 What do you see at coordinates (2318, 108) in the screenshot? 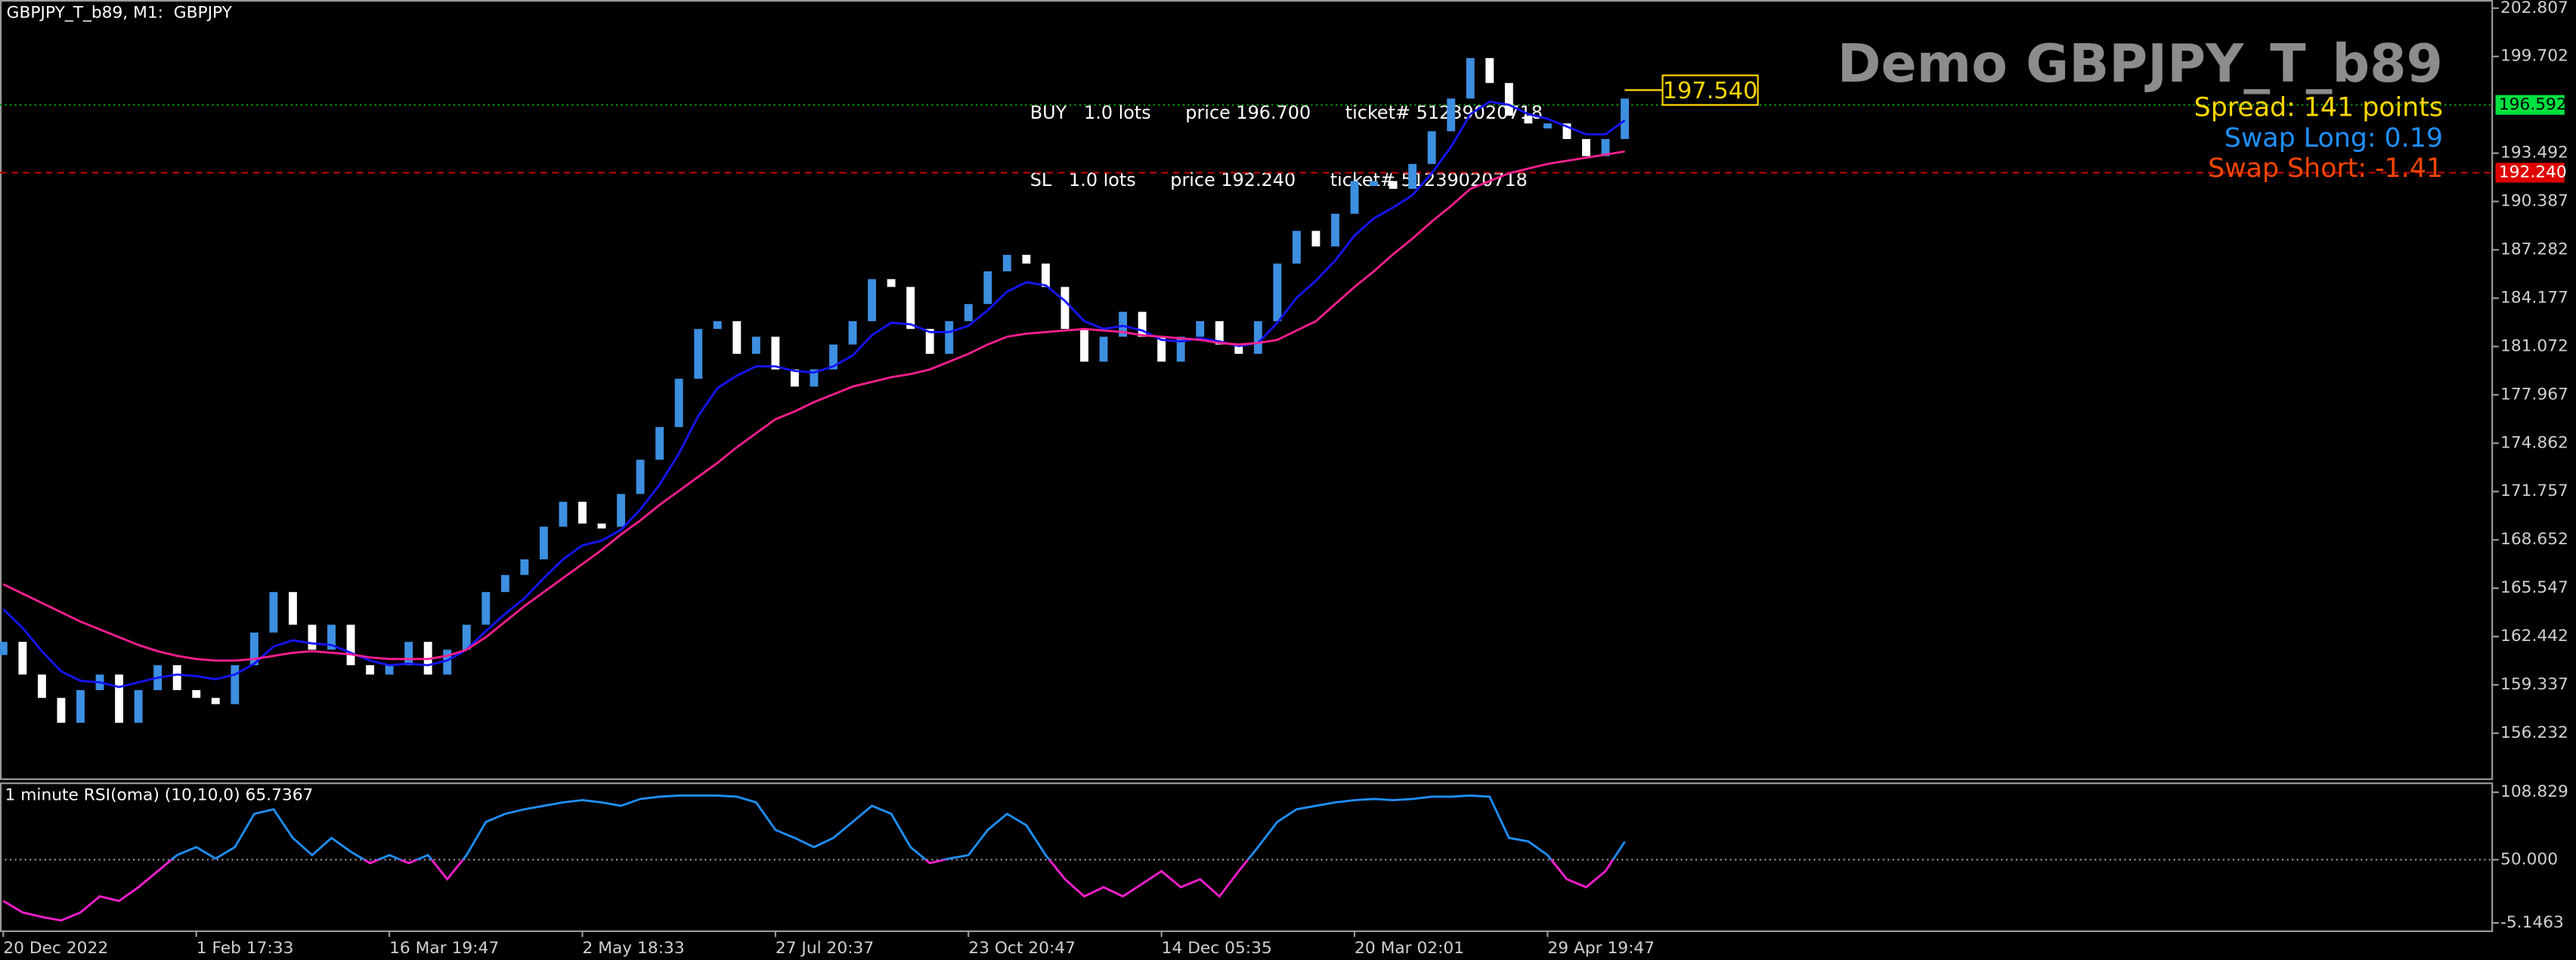
I see `info-text: Spread: 141 points` at bounding box center [2318, 108].